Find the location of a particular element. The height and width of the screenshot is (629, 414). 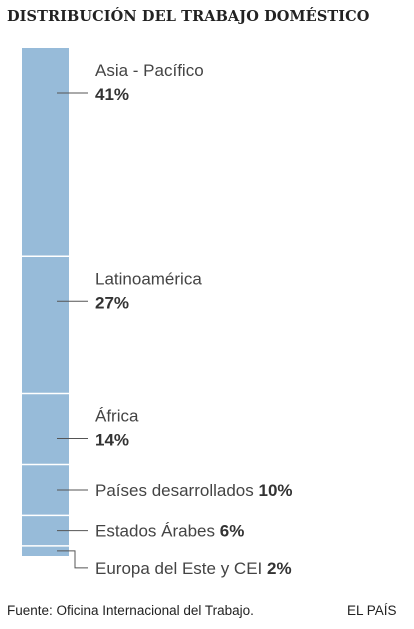

value-europa-del-este-y-cei: 2% is located at coordinates (279, 568).